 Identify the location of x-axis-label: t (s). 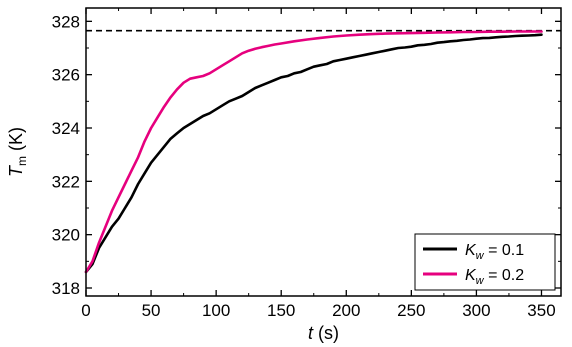
(323, 333).